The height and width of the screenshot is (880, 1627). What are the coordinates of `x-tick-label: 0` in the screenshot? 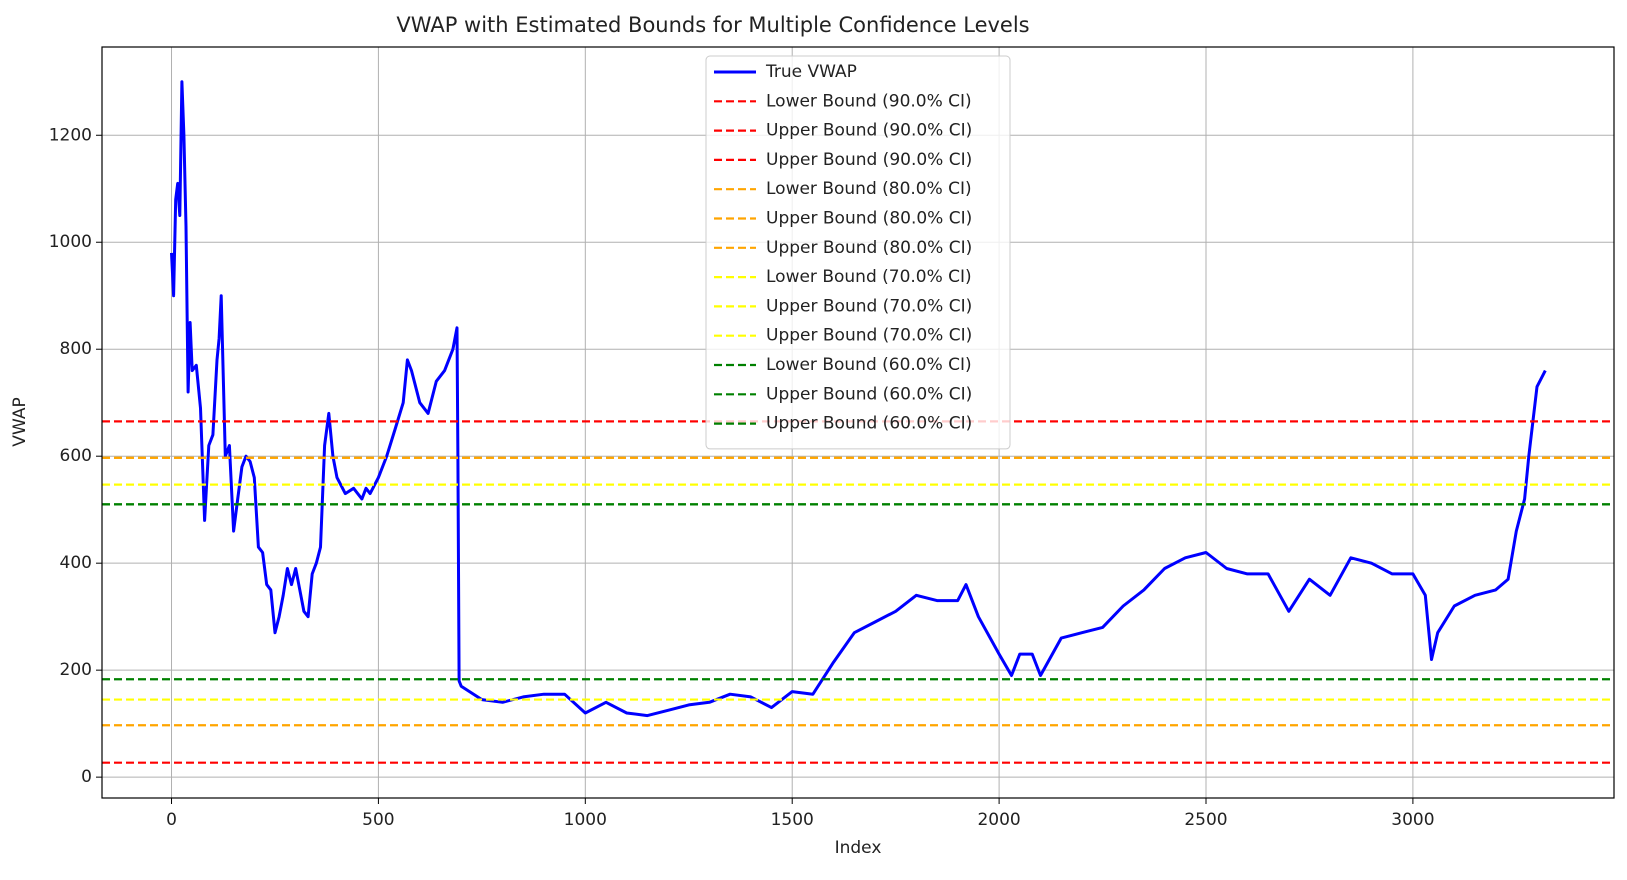 It's located at (171, 820).